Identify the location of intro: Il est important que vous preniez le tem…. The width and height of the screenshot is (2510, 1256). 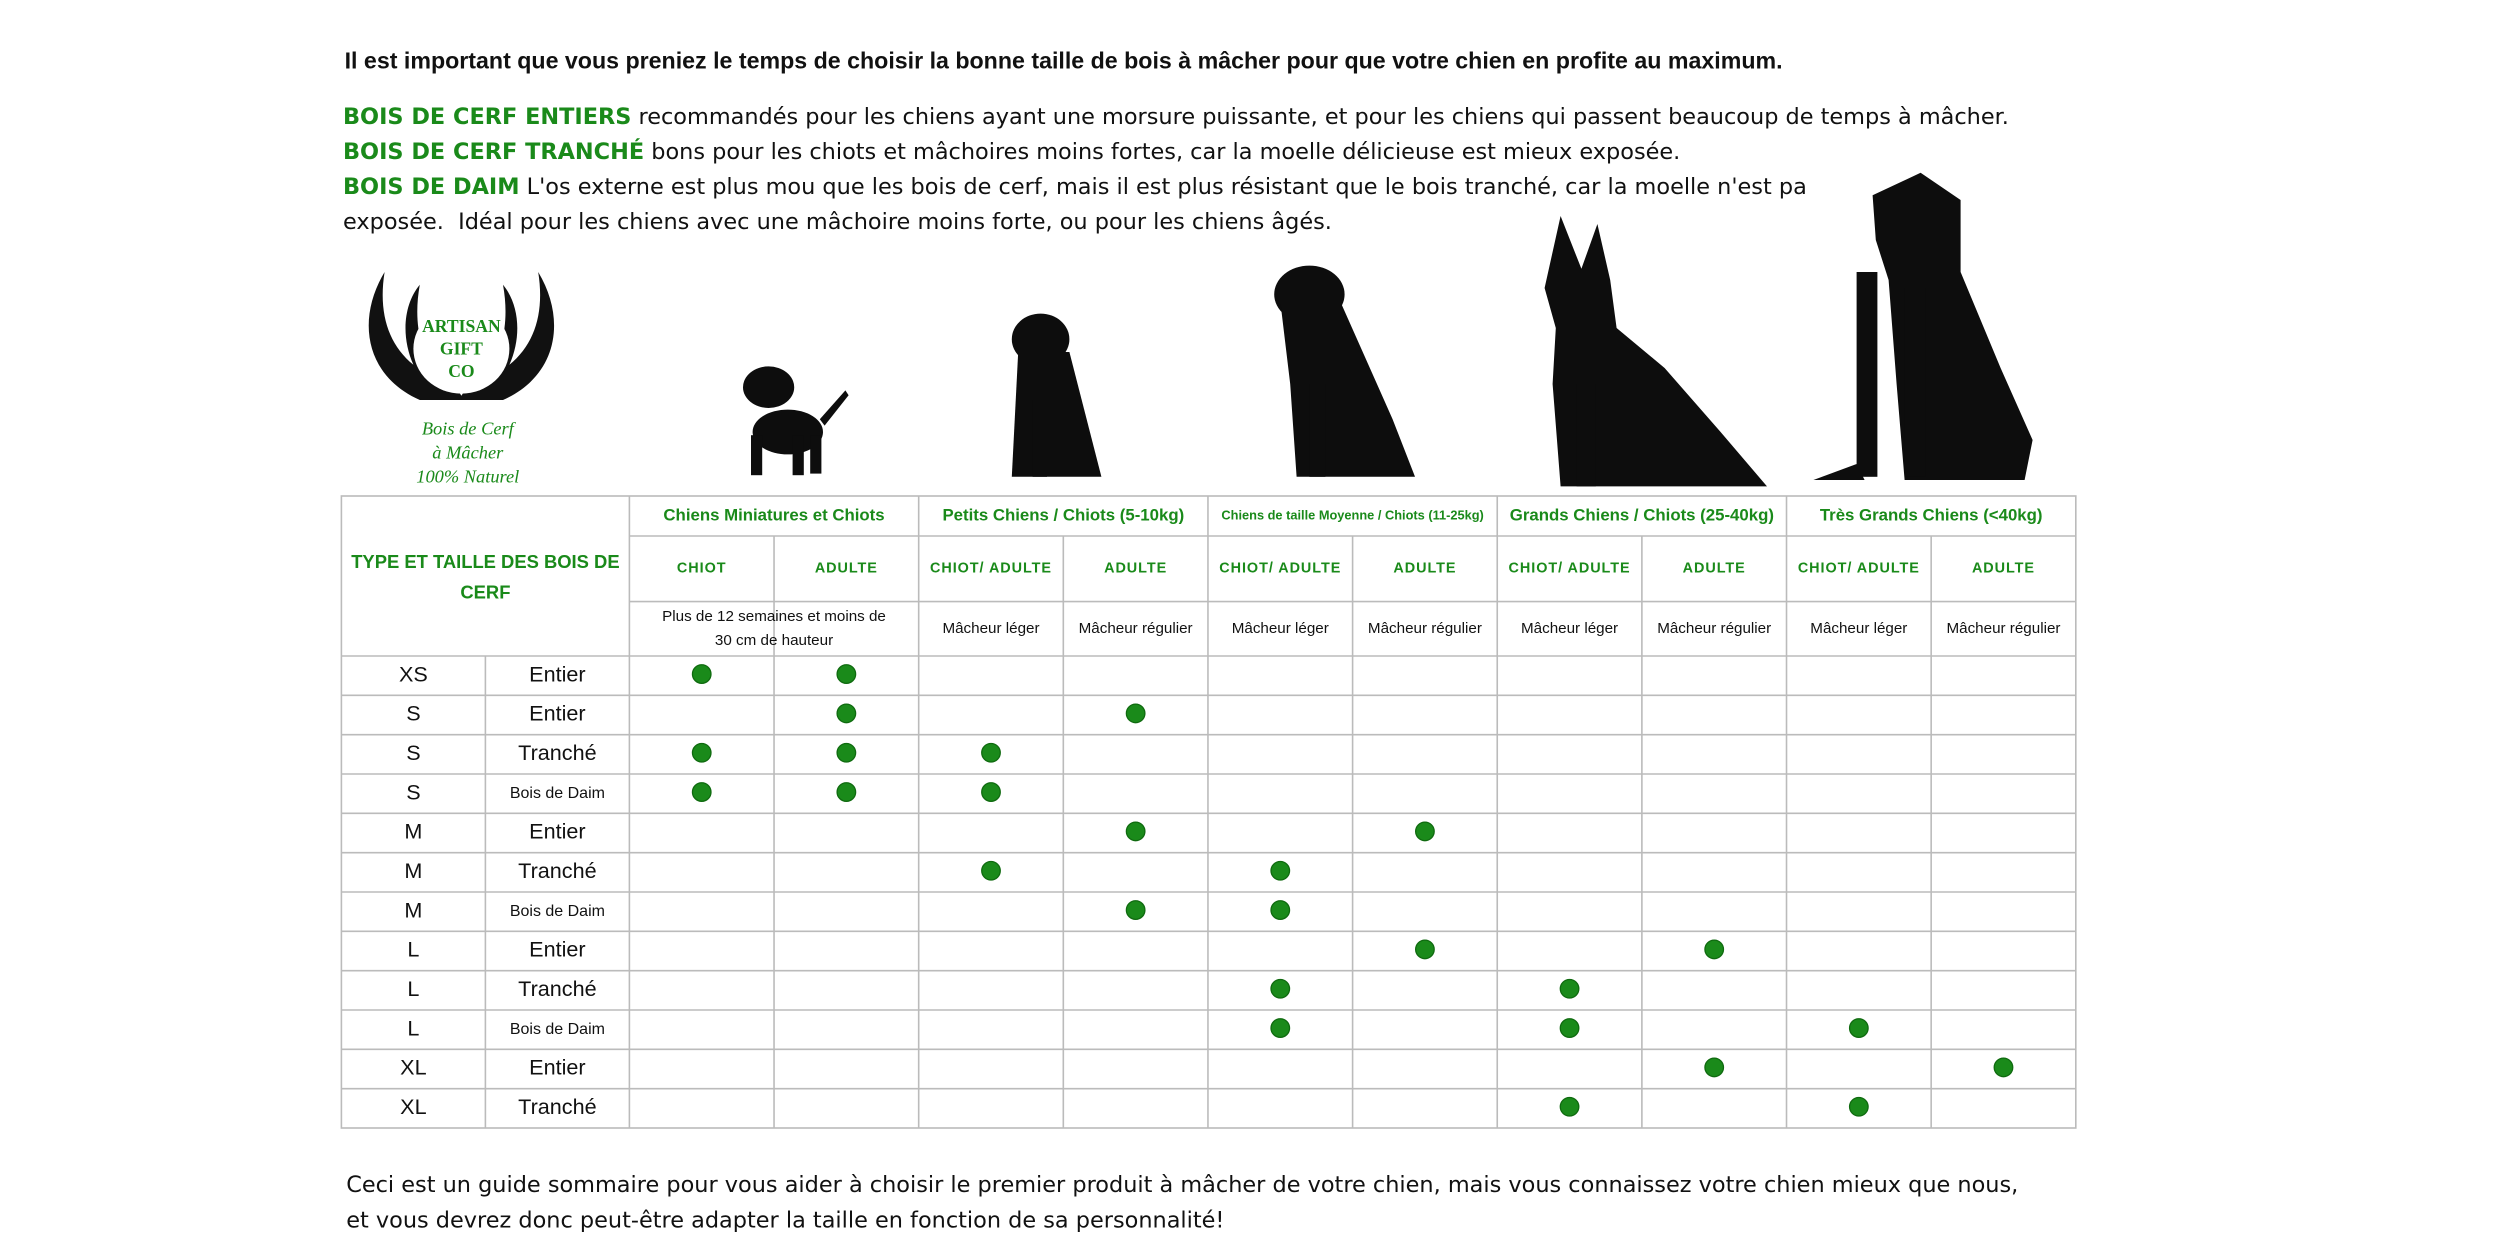
(1064, 61).